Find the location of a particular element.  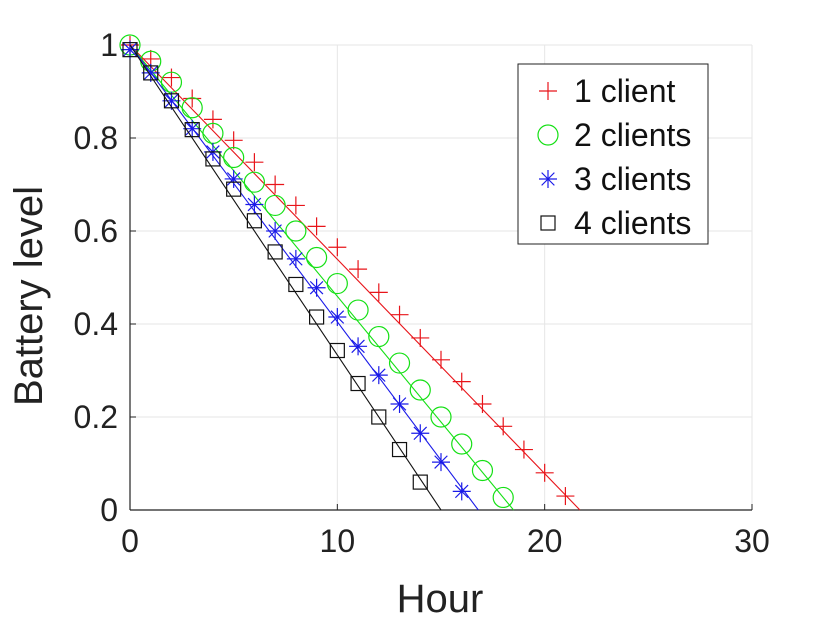

legend-label: 2 clients is located at coordinates (632, 135).